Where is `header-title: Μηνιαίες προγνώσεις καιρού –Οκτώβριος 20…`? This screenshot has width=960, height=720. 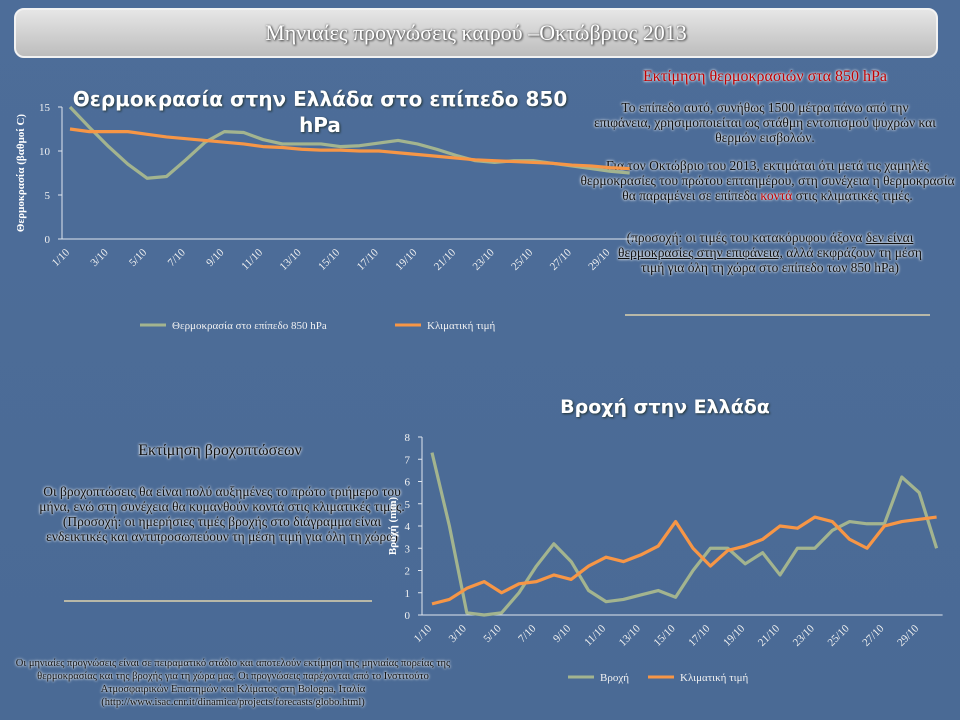
header-title: Μηνιαίες προγνώσεις καιρού –Οκτώβριος 20… is located at coordinates (476, 33).